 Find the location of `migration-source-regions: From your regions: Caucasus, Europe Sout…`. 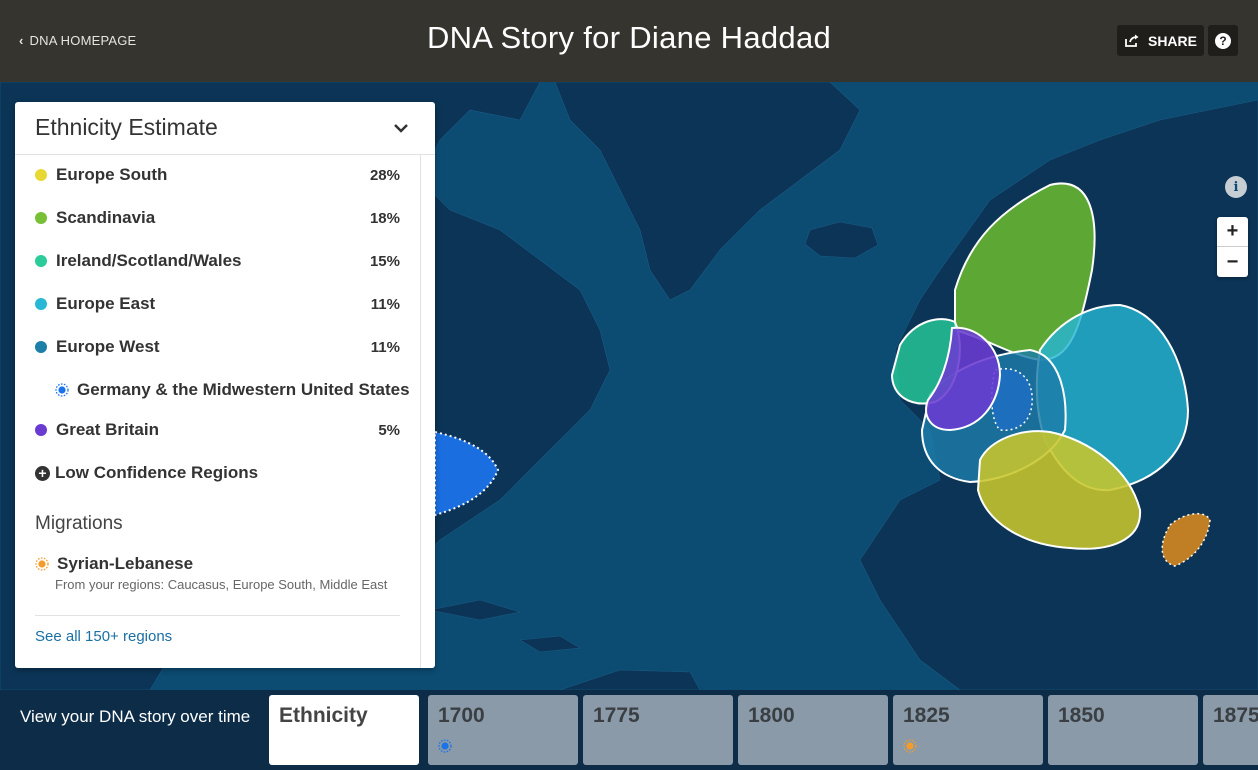

migration-source-regions: From your regions: Caucasus, Europe Sout… is located at coordinates (221, 584).